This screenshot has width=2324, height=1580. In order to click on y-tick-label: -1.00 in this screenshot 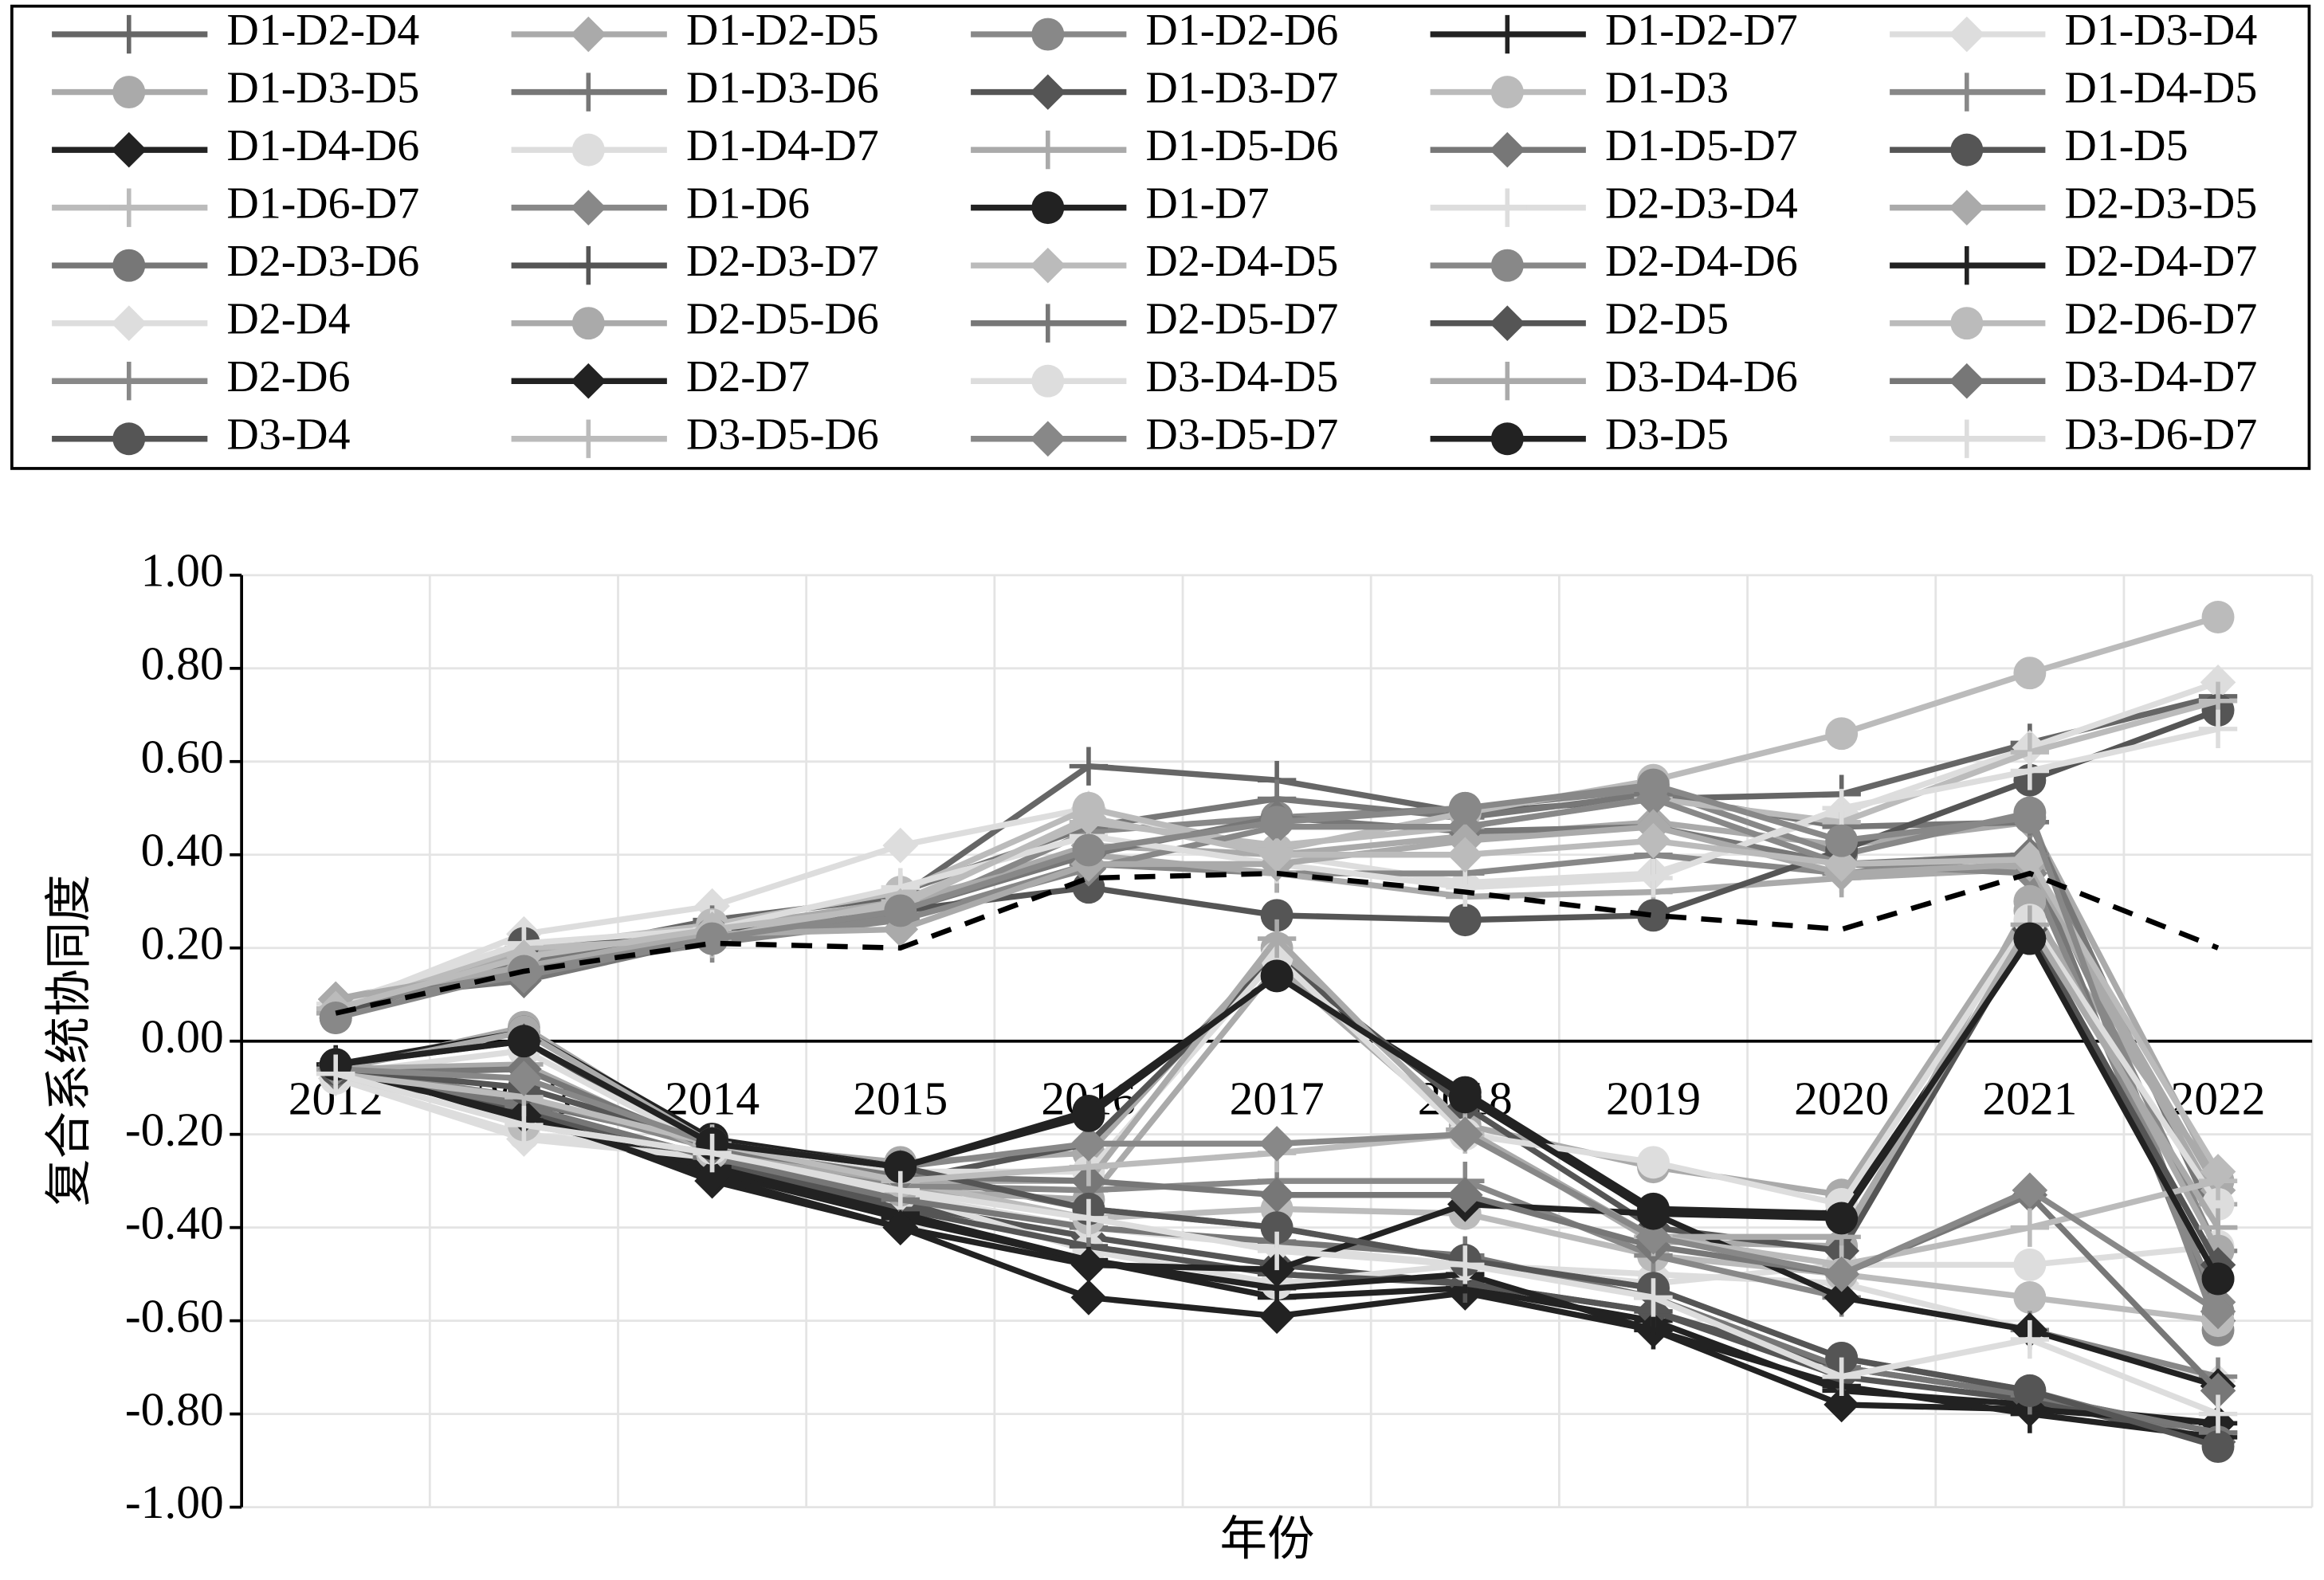, I will do `click(174, 1502)`.